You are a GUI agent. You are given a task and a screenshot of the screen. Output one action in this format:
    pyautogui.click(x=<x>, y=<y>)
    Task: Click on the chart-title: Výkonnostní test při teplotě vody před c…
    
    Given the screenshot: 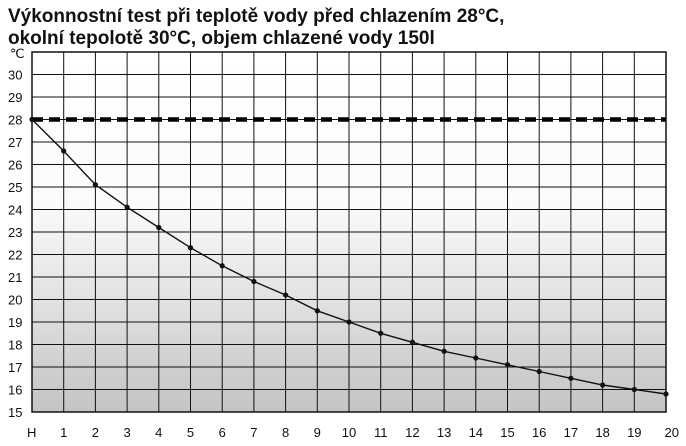 What is the action you would take?
    pyautogui.click(x=256, y=28)
    